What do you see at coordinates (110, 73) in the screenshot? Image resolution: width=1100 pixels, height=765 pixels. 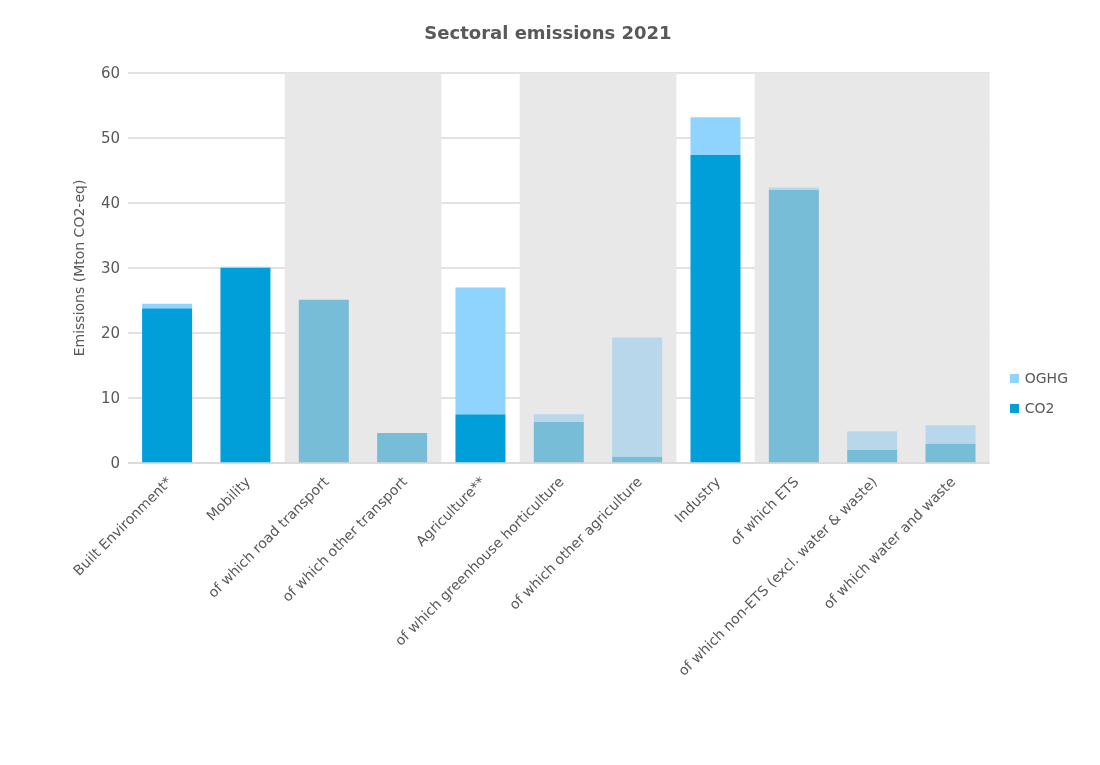 I see `y-tick-label: 60` at bounding box center [110, 73].